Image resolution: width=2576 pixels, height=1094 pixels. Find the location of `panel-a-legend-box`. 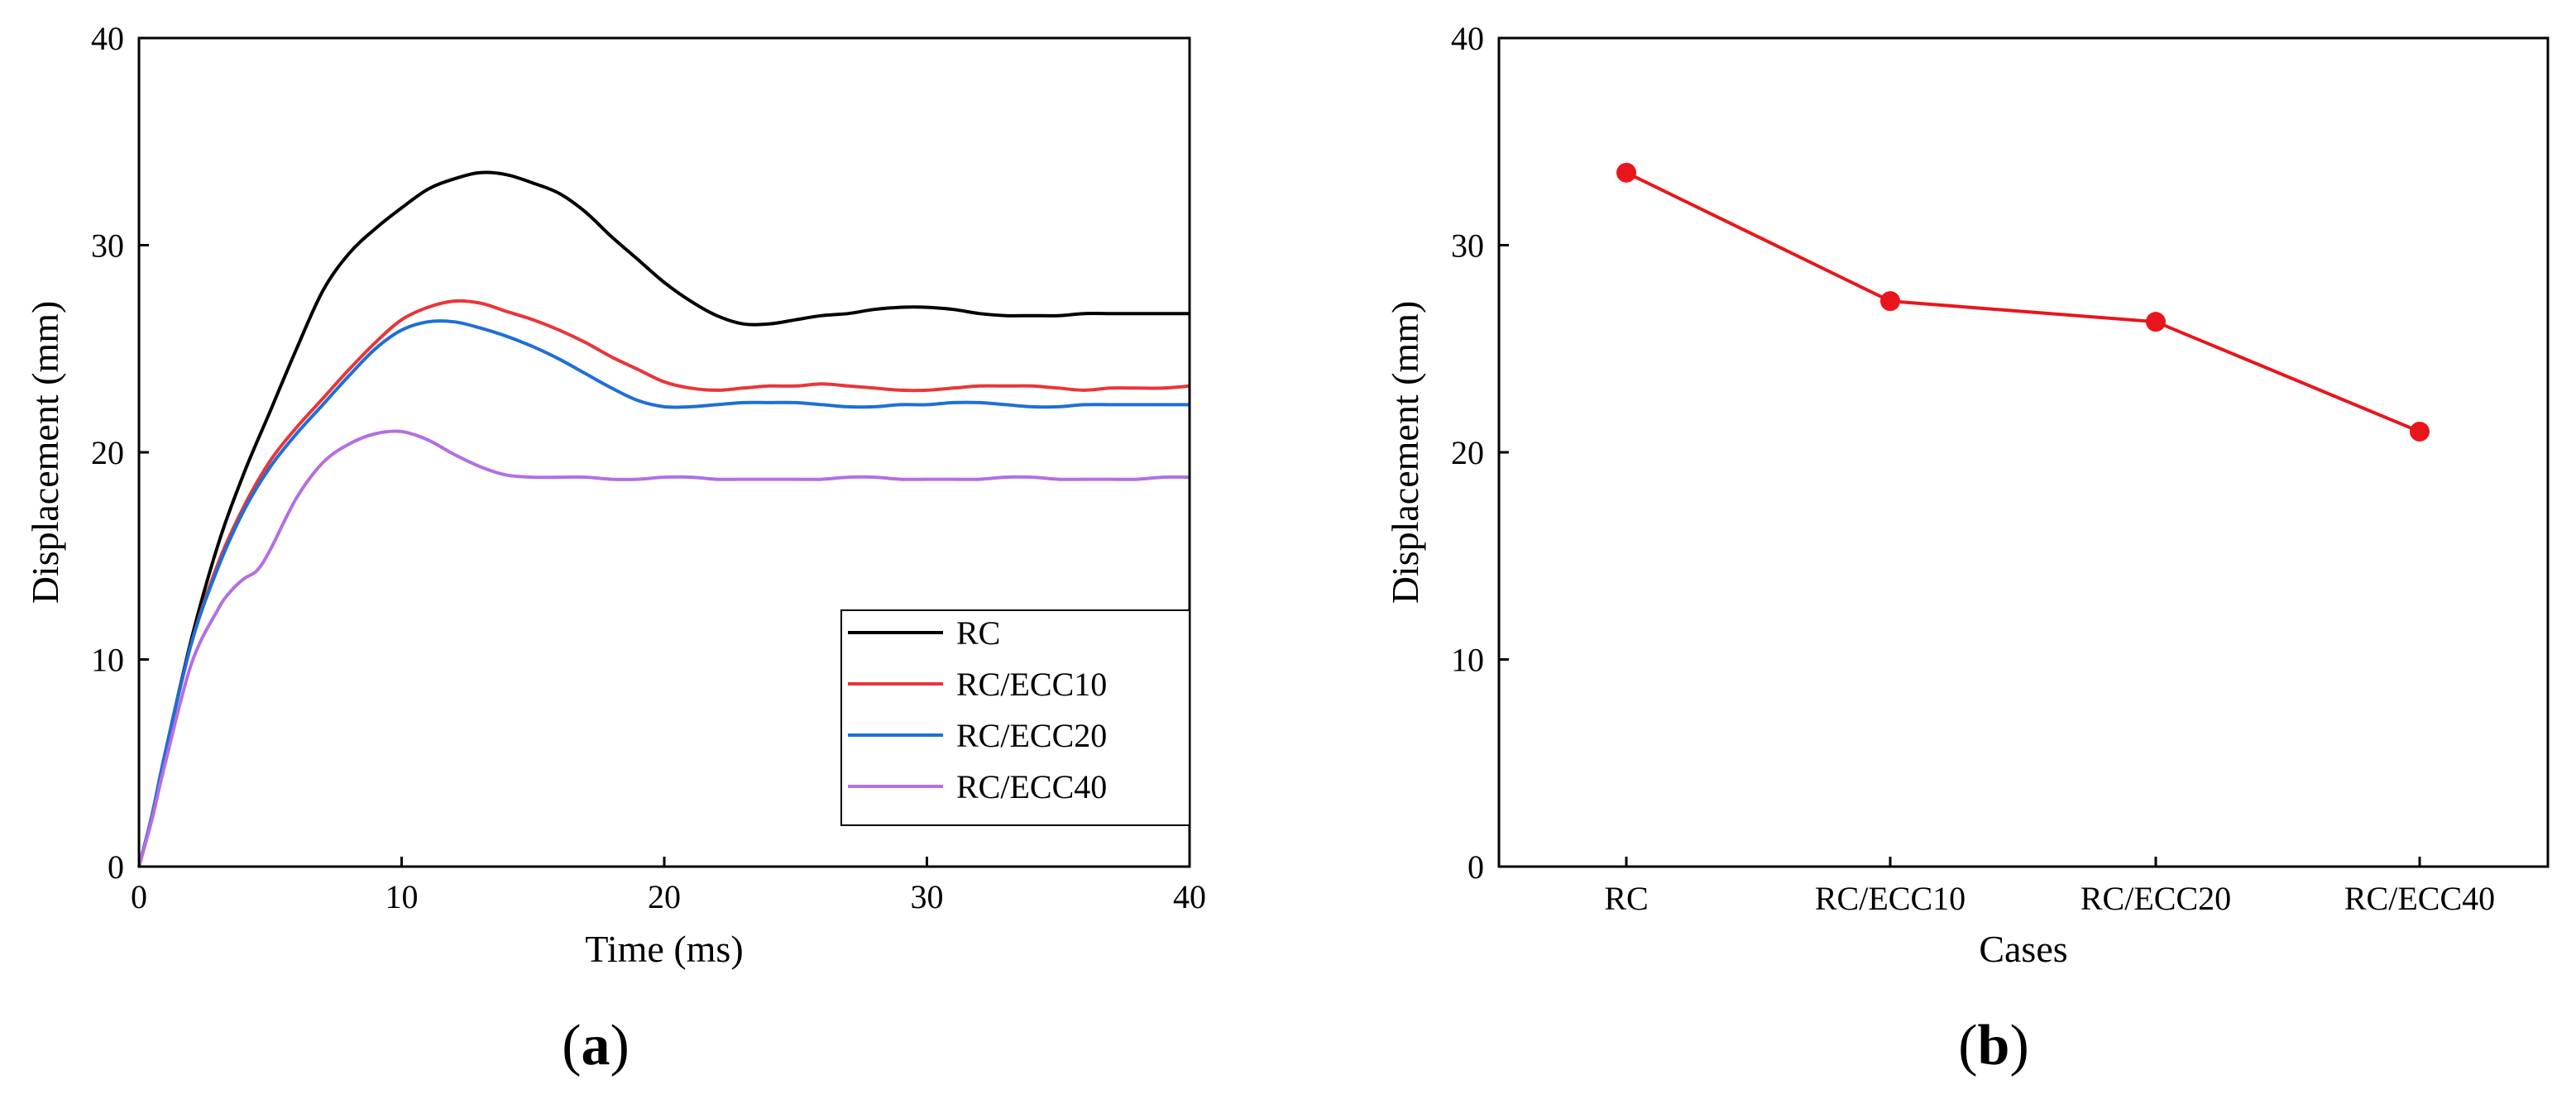

panel-a-legend-box is located at coordinates (1015, 717).